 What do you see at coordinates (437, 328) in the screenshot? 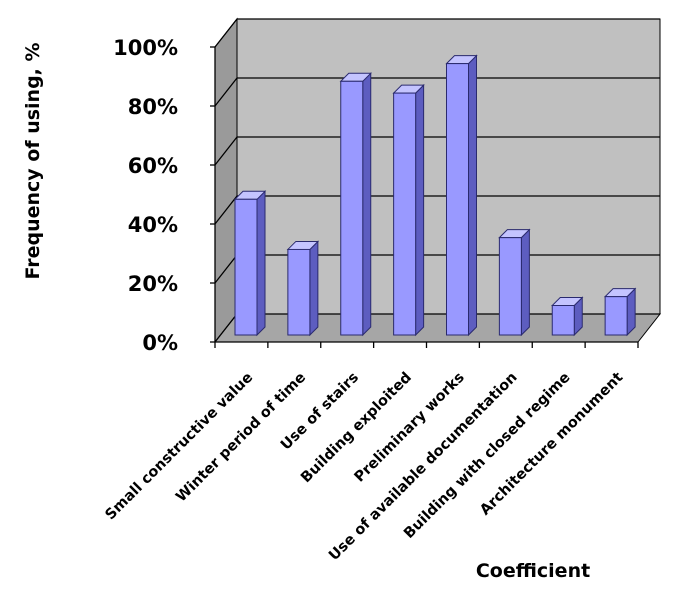
I see `chart-floor` at bounding box center [437, 328].